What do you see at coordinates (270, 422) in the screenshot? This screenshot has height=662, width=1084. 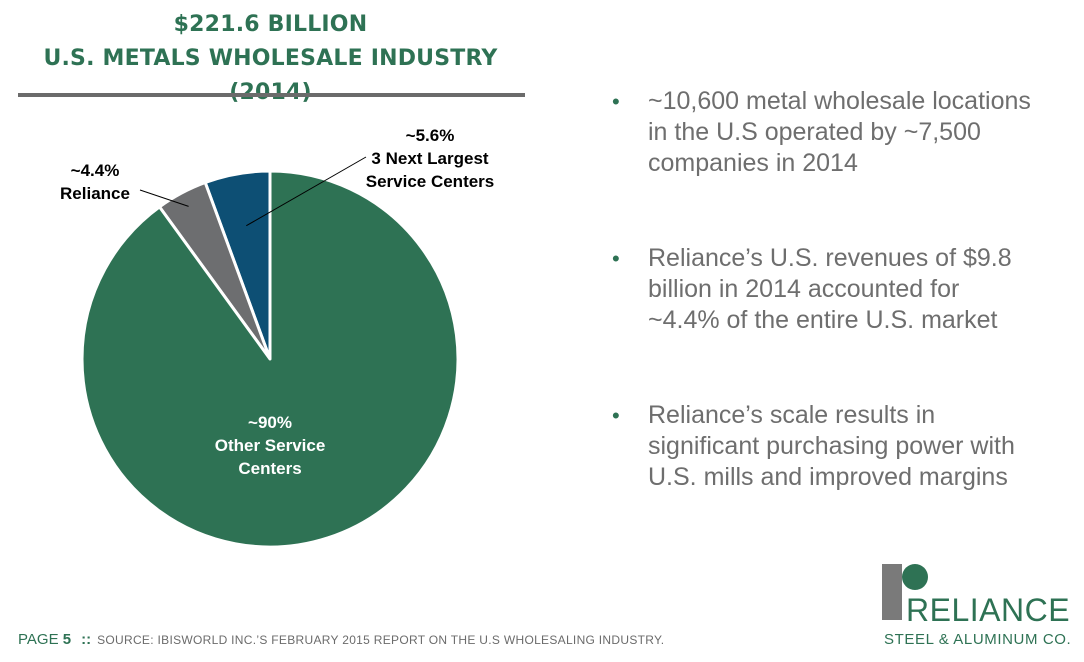 I see `pie-label-line: ~90%` at bounding box center [270, 422].